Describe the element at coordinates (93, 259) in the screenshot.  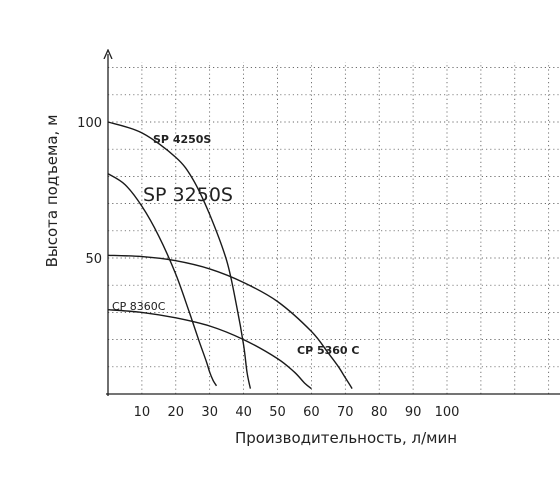
I see `y-tick-label: 50` at that location.